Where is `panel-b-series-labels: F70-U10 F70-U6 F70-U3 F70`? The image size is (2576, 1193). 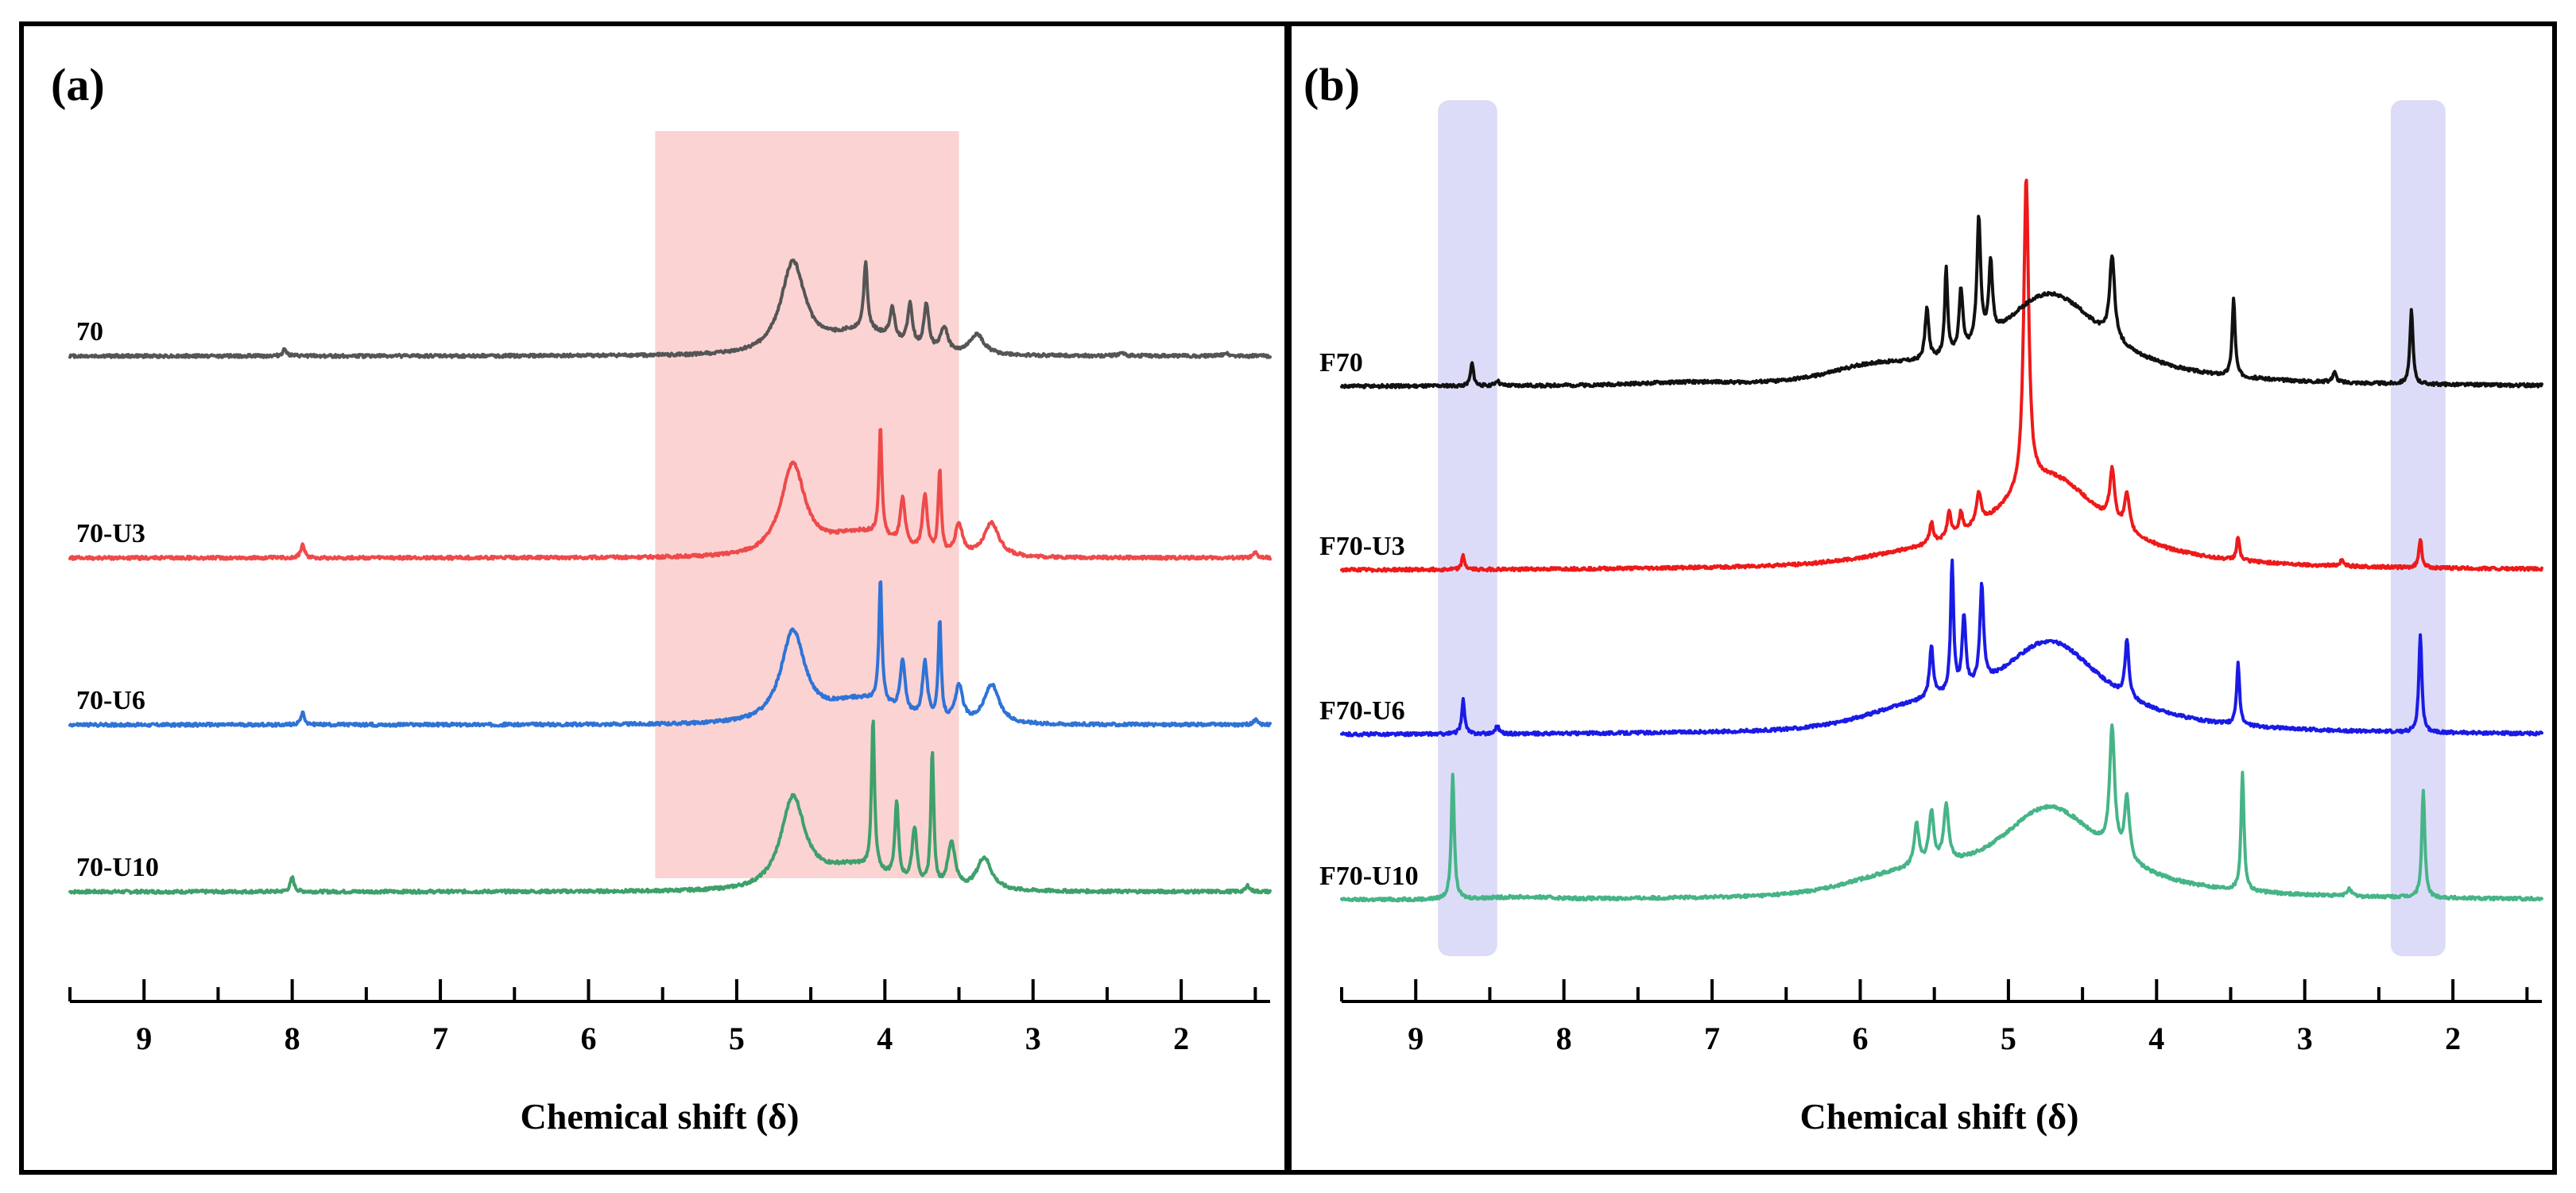 panel-b-series-labels: F70-U10 F70-U6 F70-U3 F70 is located at coordinates (1369, 619).